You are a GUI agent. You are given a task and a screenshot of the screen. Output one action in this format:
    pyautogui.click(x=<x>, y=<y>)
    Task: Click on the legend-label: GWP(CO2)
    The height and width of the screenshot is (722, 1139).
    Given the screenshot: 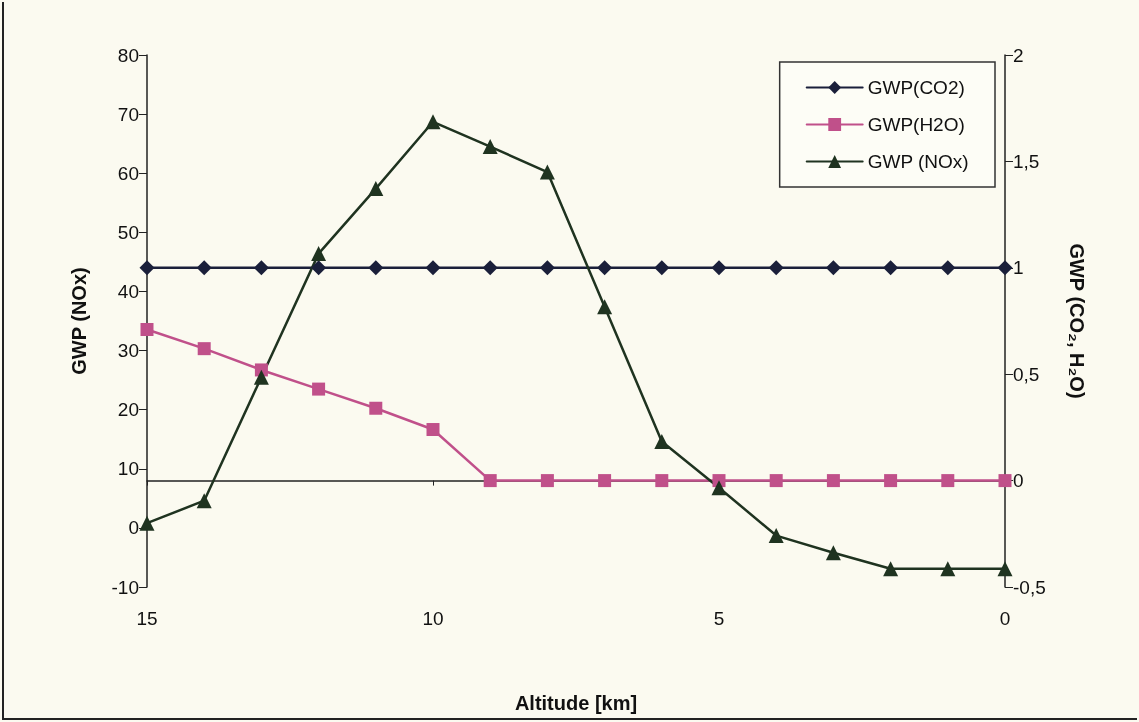 What is the action you would take?
    pyautogui.click(x=916, y=87)
    